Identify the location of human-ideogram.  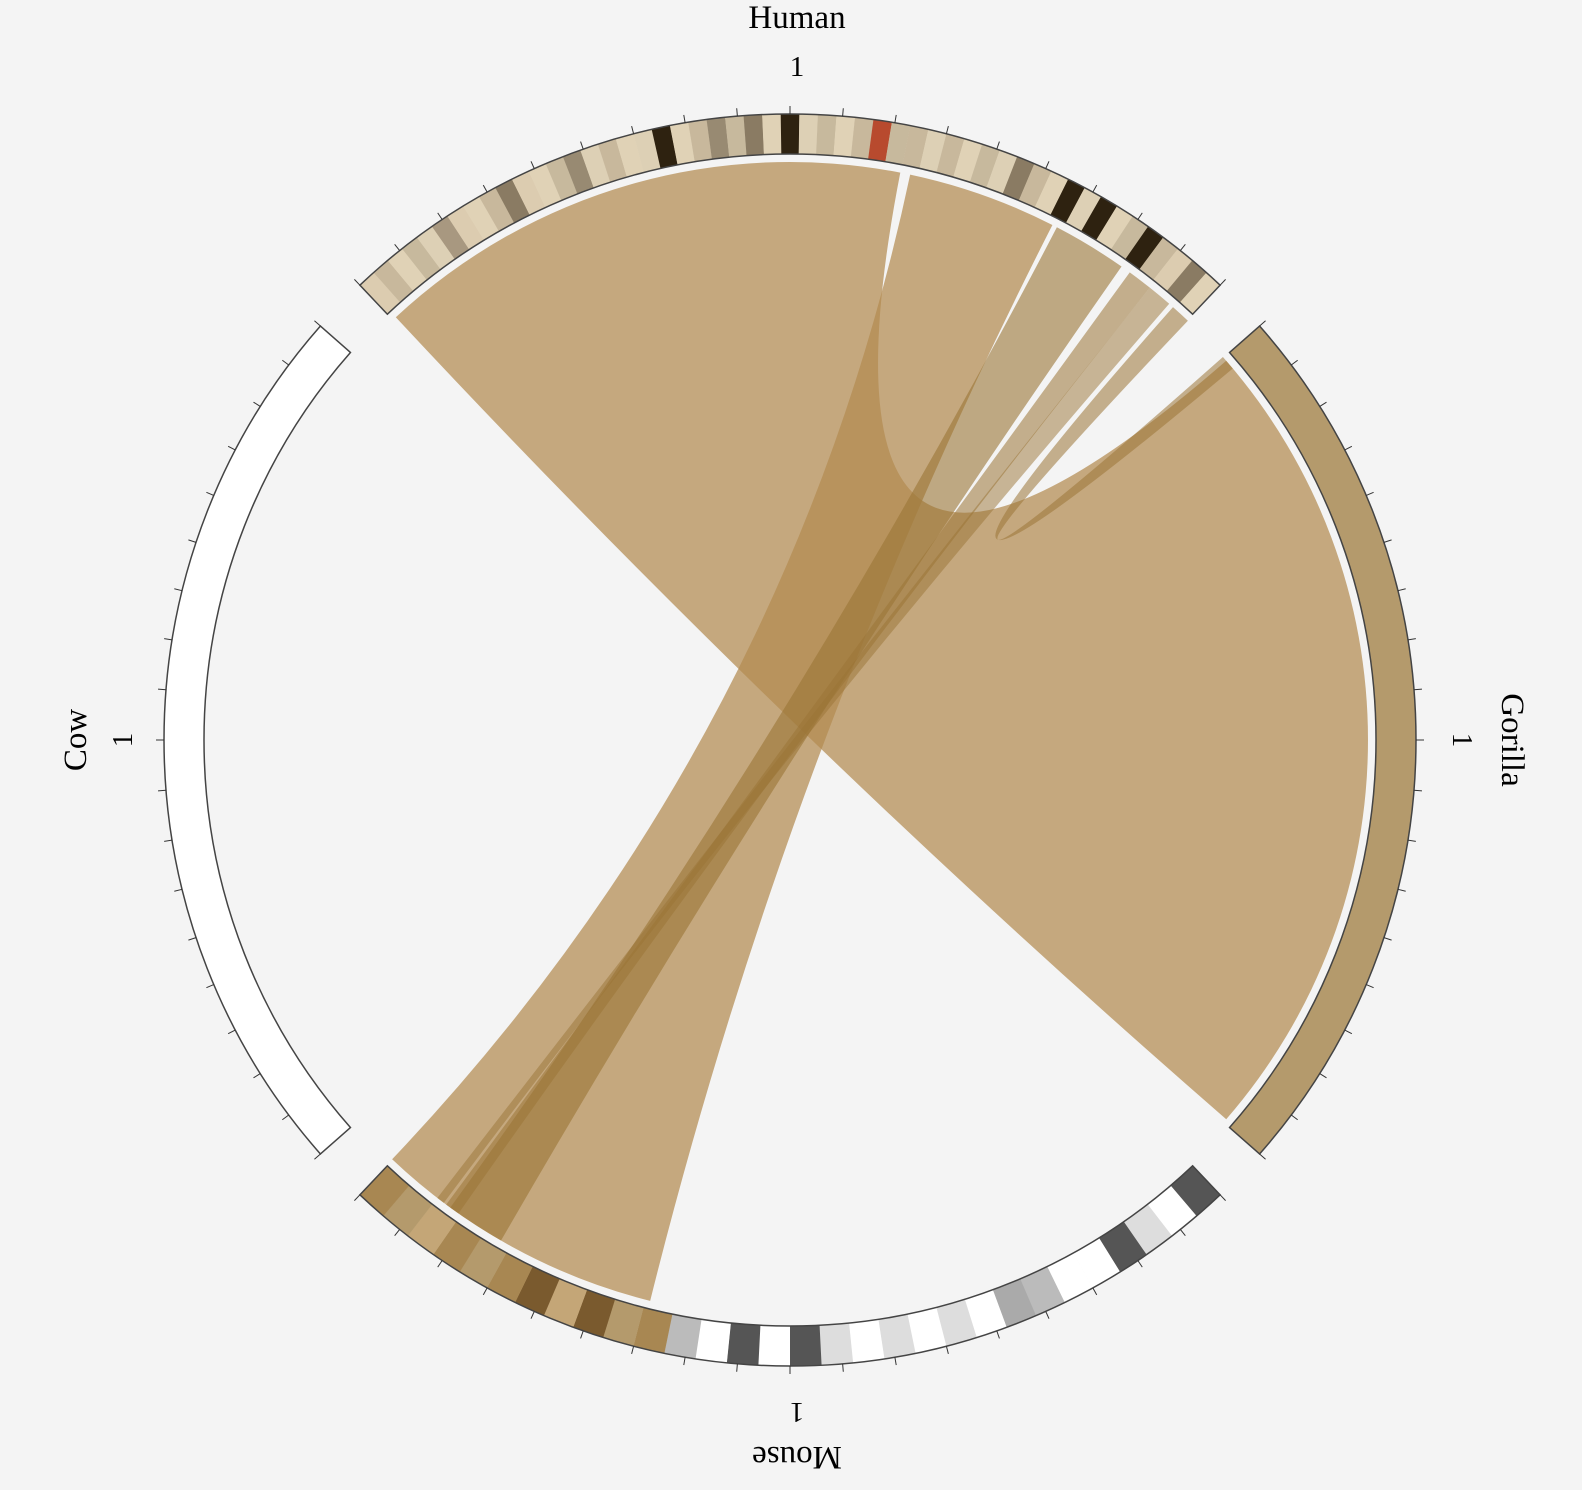
(790, 214).